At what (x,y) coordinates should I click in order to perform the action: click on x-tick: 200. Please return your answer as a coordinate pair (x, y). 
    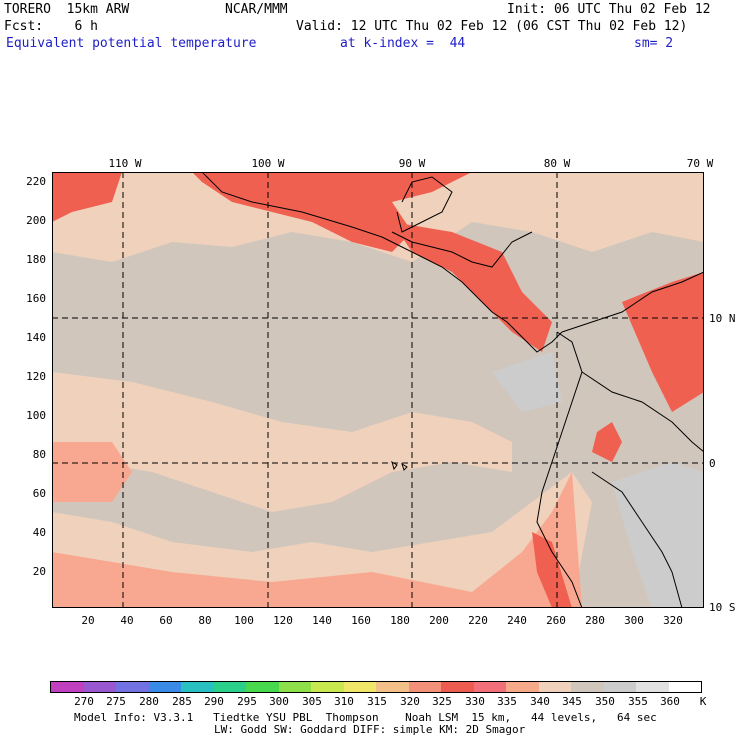
    Looking at the image, I should click on (439, 620).